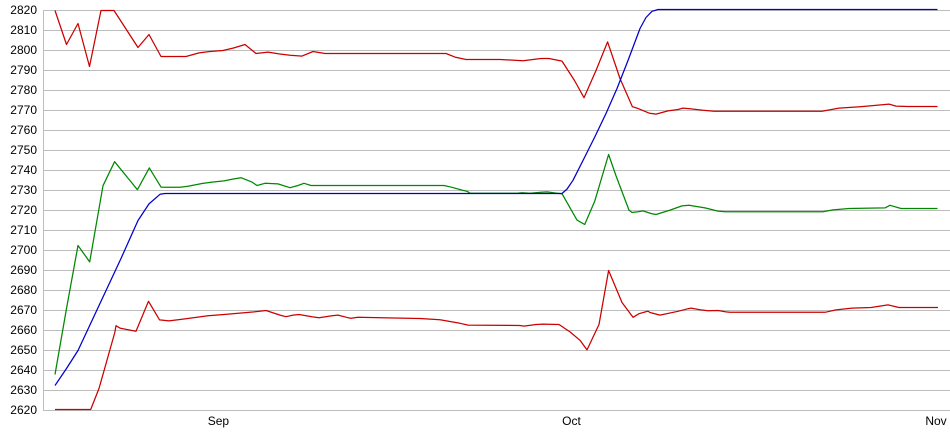 The width and height of the screenshot is (950, 435). What do you see at coordinates (23, 30) in the screenshot?
I see `svg-text: 2810` at bounding box center [23, 30].